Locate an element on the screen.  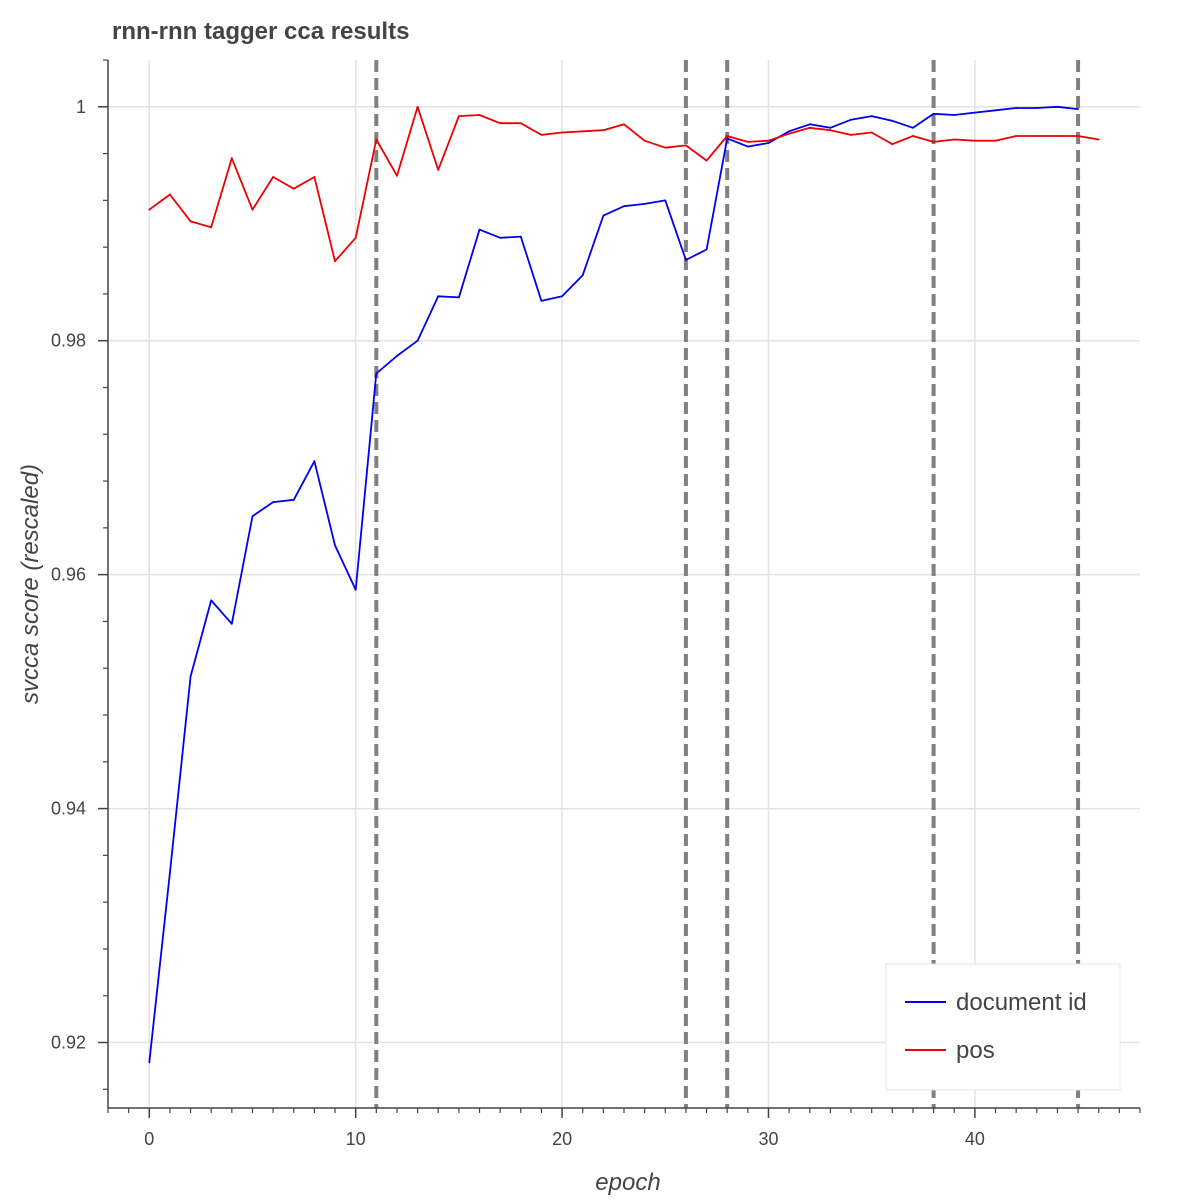
legend-label-pos: pos is located at coordinates (975, 1050).